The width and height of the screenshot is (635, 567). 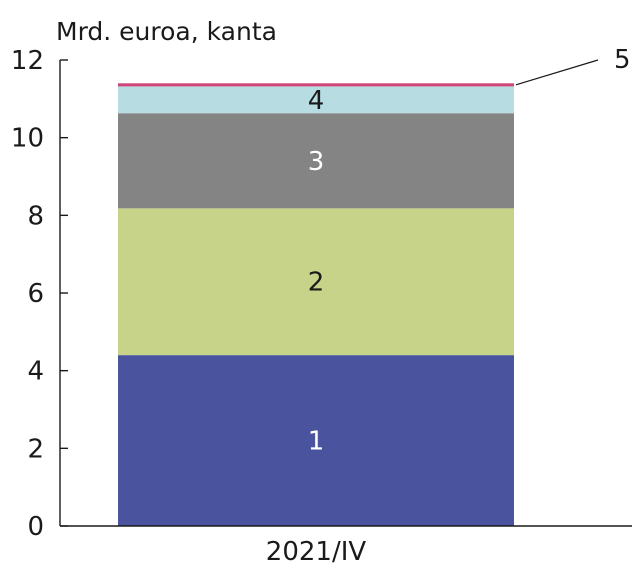 I want to click on segment-label-5: 5, so click(x=622, y=60).